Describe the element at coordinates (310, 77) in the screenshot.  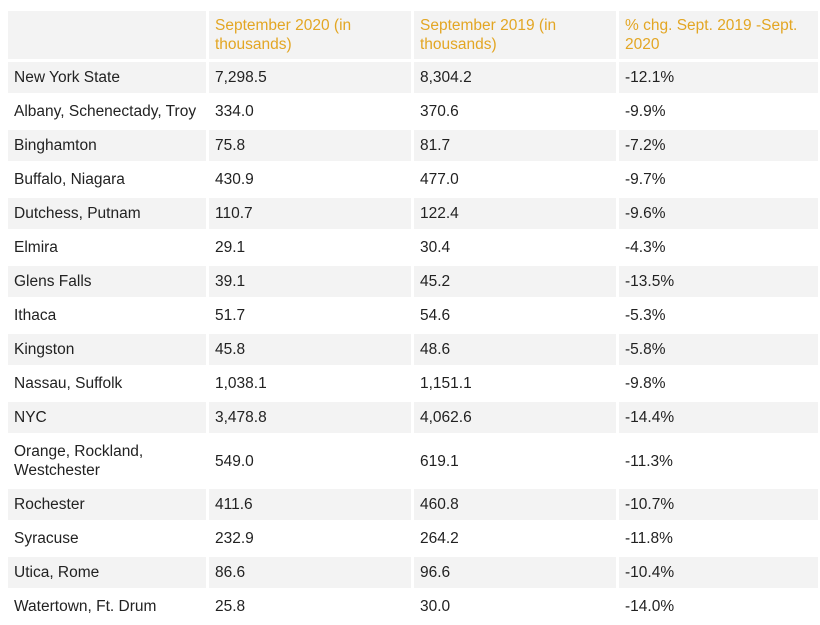
I see `cell-sep2020: 7,298.5` at that location.